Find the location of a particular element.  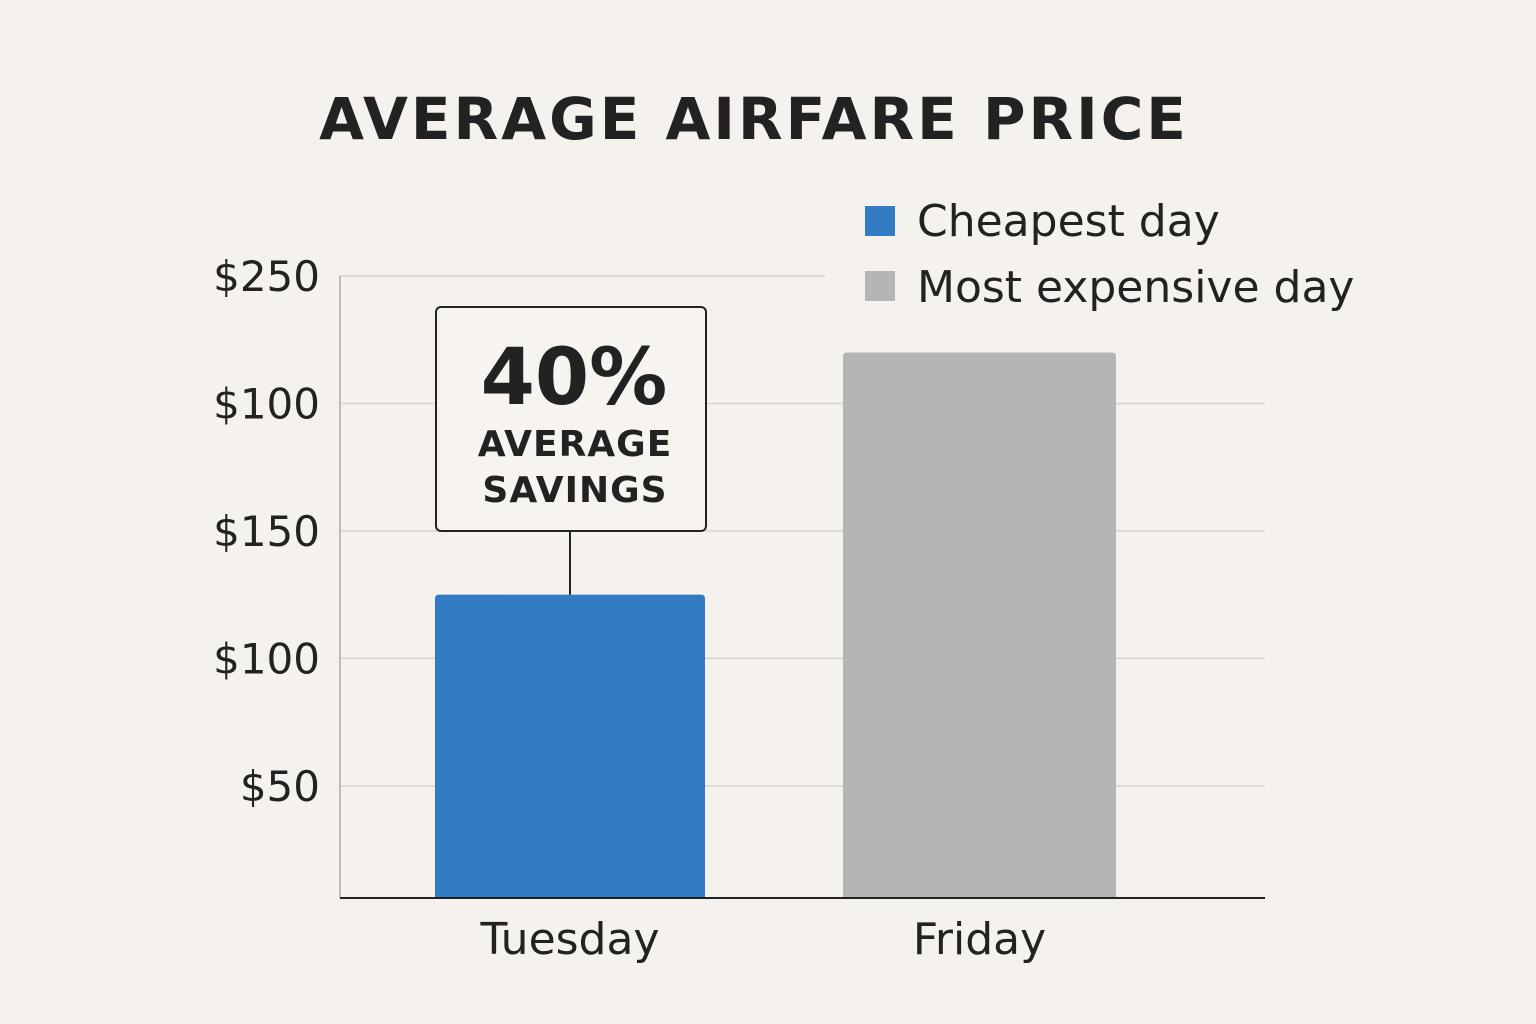

legend: Cheapest day Most expensive day is located at coordinates (1109, 254).